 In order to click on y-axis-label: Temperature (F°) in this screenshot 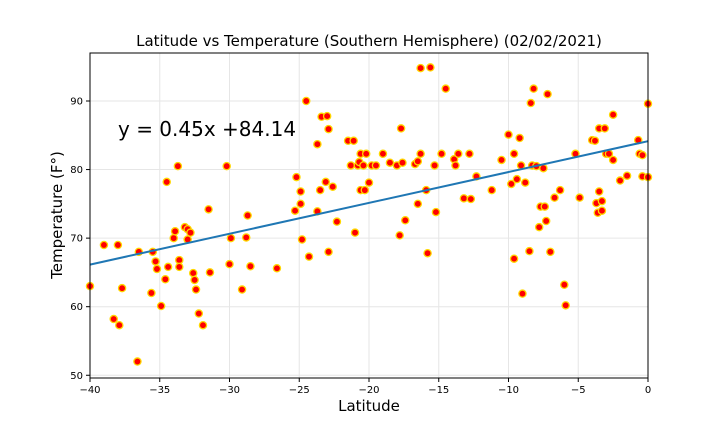, I will do `click(57, 215)`.